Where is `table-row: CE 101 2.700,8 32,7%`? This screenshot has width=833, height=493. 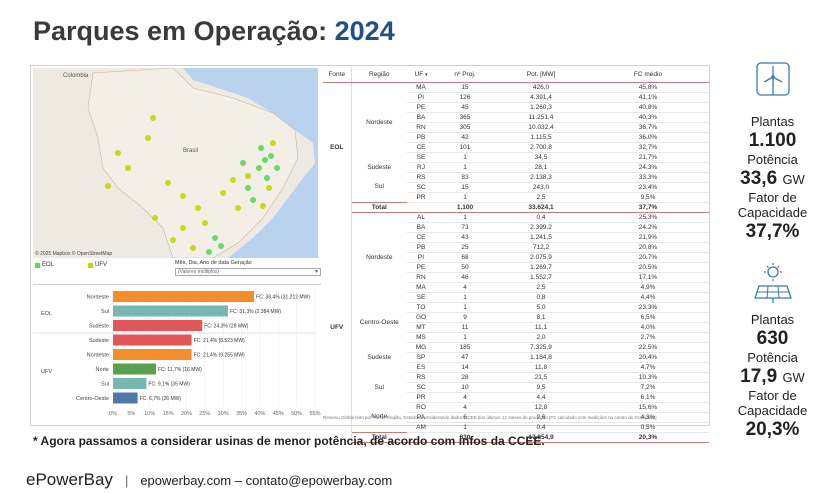
table-row: CE 101 2.700,8 32,7% is located at coordinates (516, 147).